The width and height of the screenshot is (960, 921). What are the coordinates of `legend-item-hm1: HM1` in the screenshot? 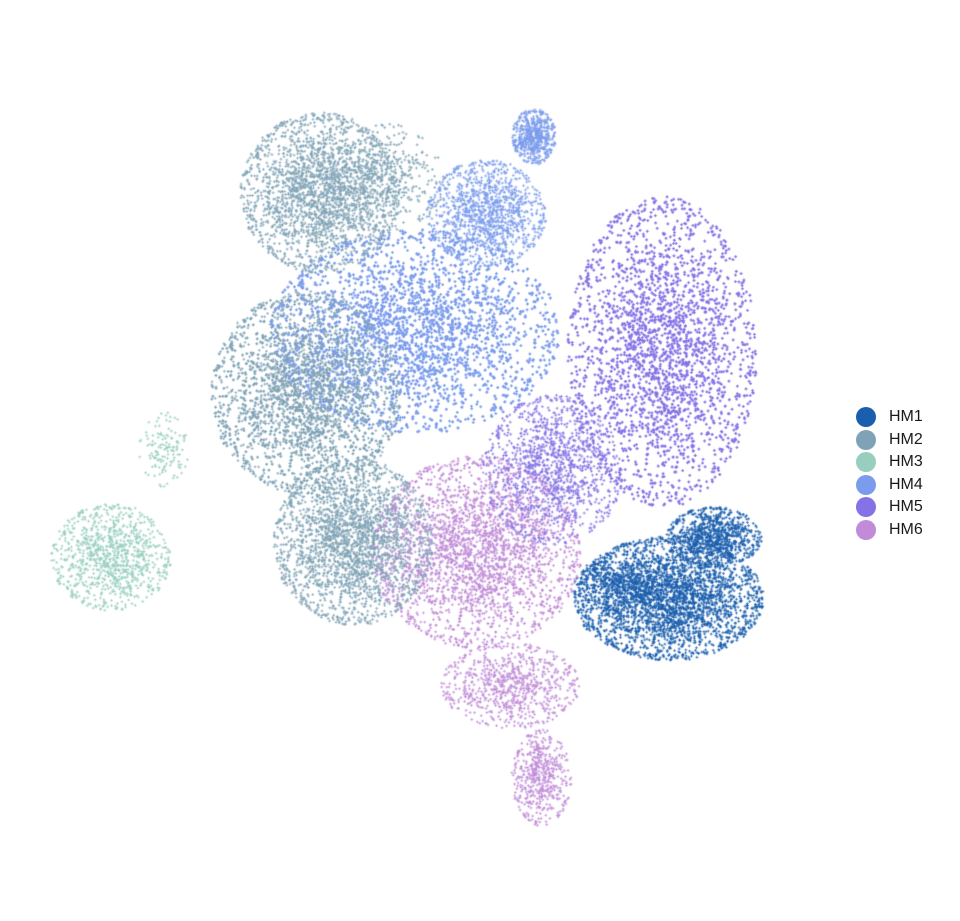 It's located at (889, 417).